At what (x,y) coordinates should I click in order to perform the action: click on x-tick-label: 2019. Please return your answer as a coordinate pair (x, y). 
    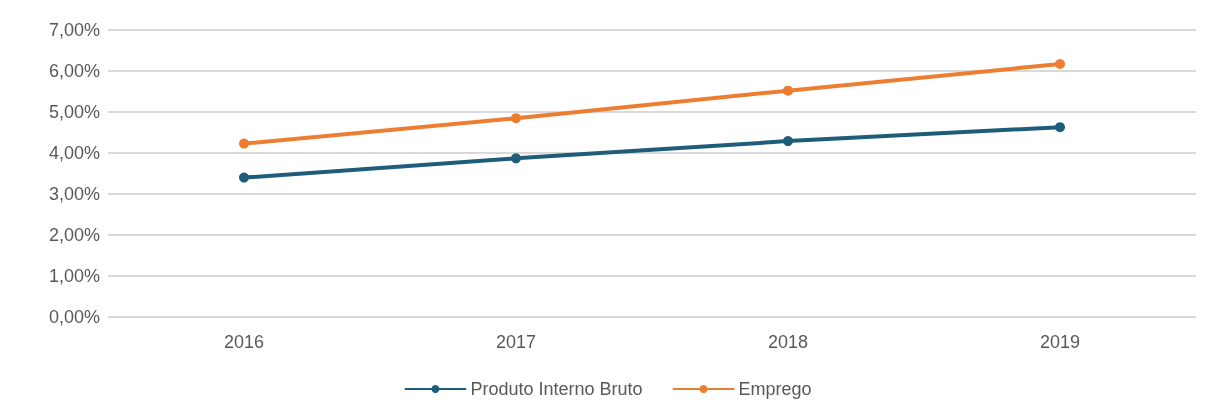
    Looking at the image, I should click on (1060, 342).